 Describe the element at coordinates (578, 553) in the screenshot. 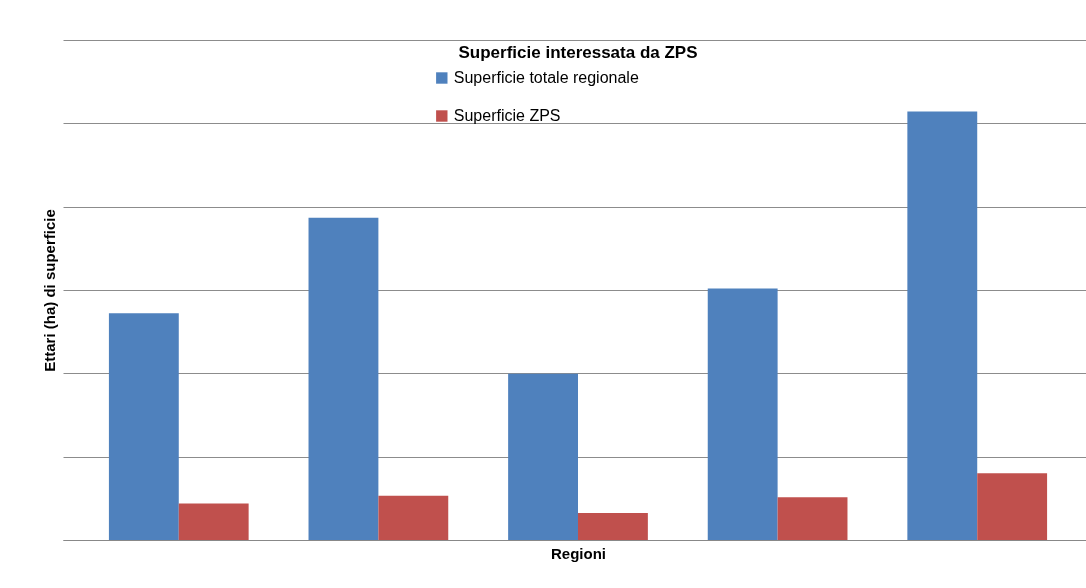

I see `x-axis-title: Regioni` at that location.